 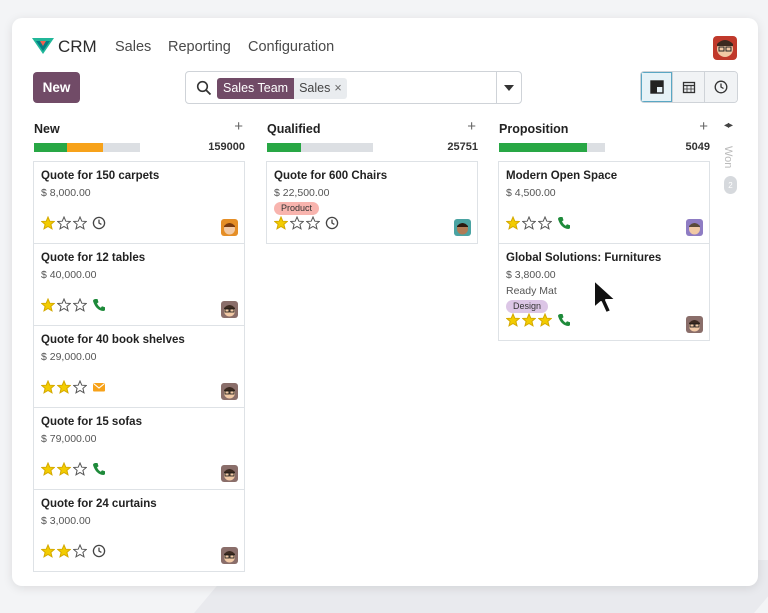 What do you see at coordinates (315, 88) in the screenshot?
I see `facet-value-text: Sales` at bounding box center [315, 88].